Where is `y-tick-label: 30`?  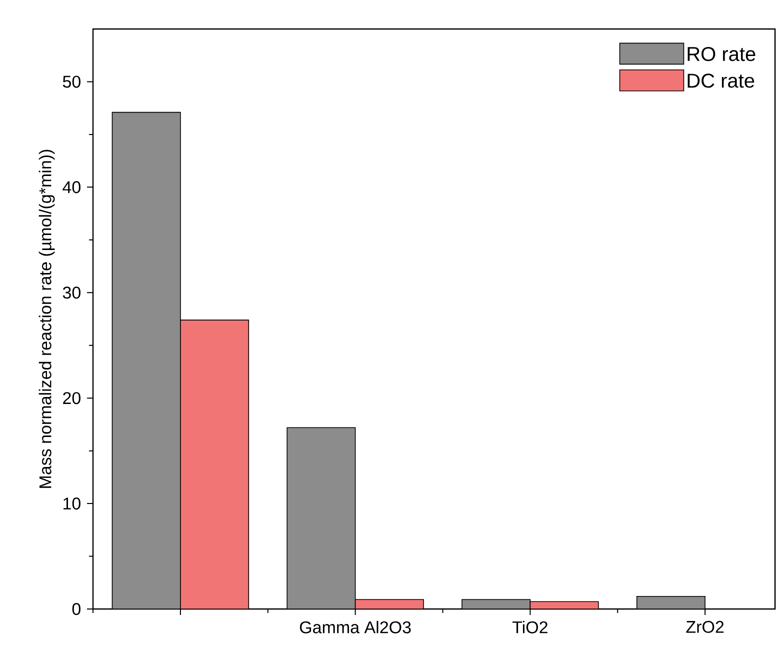 y-tick-label: 30 is located at coordinates (71, 292).